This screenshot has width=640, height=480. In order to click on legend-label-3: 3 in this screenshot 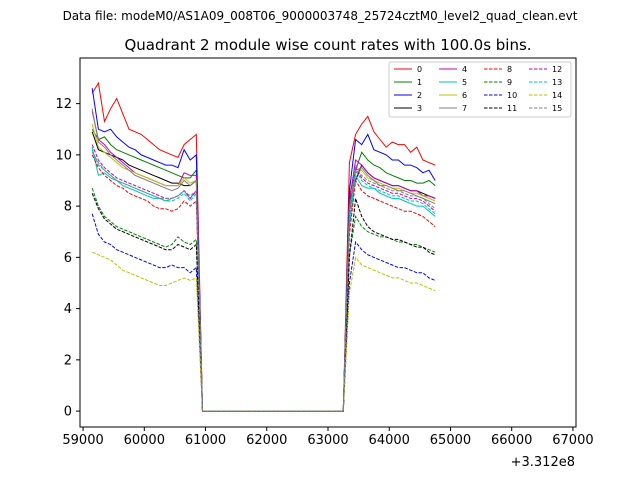, I will do `click(419, 108)`.